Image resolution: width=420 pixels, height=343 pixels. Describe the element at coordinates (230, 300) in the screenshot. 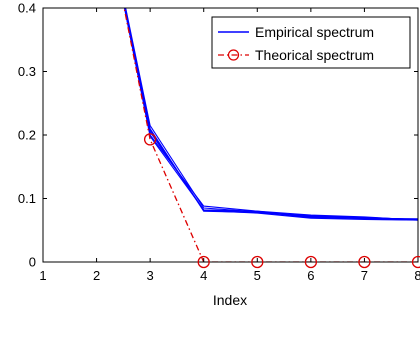

I see `x-axis-label: Index` at that location.